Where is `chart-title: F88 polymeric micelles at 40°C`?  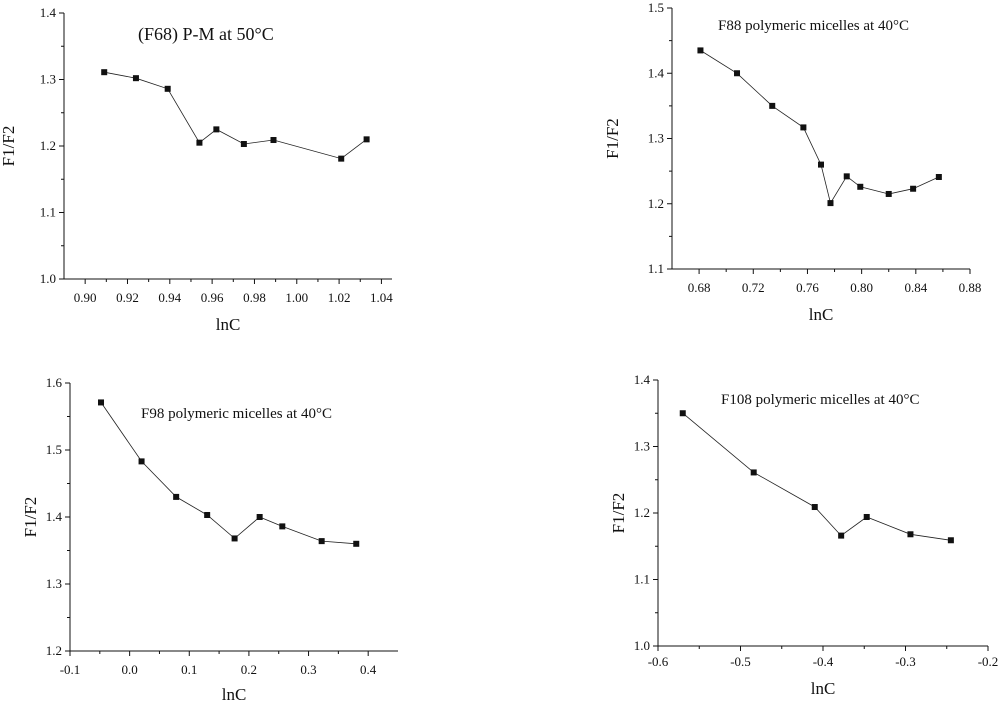 chart-title: F88 polymeric micelles at 40°C is located at coordinates (813, 26).